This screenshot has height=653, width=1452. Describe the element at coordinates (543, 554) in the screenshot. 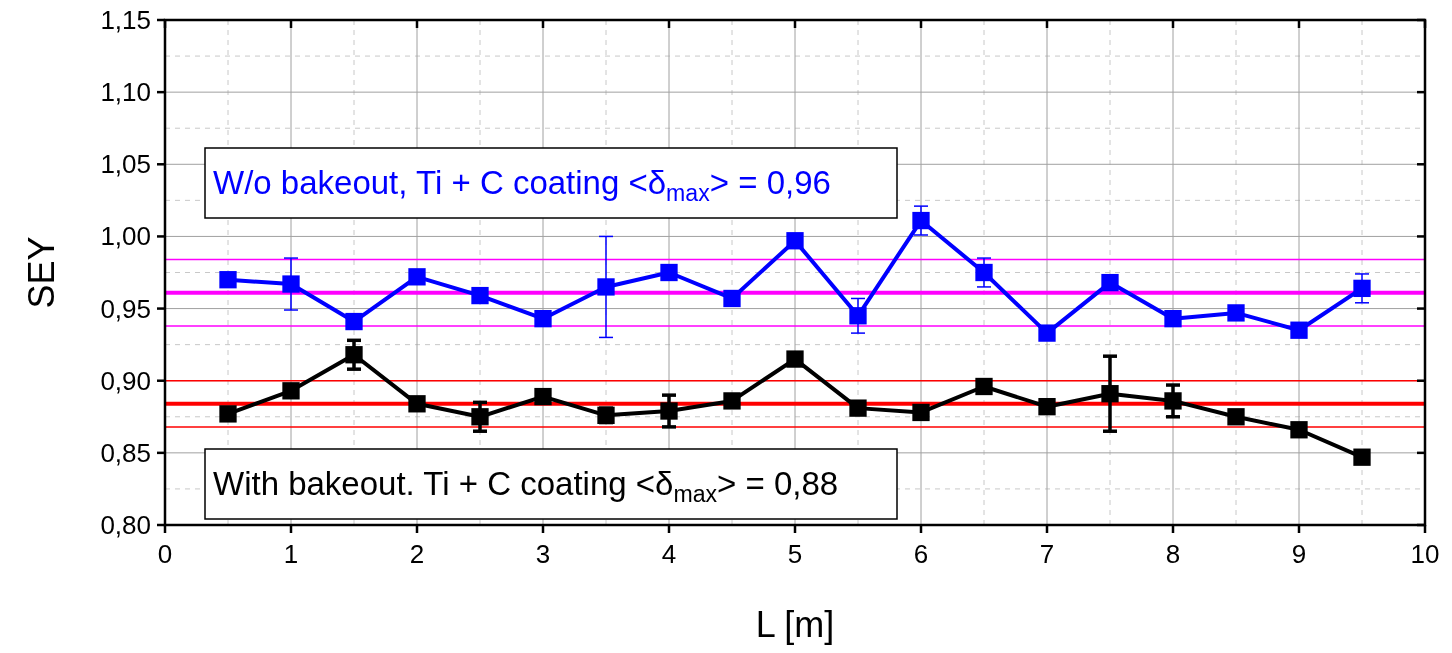

I see `x-tick-label: 3` at that location.